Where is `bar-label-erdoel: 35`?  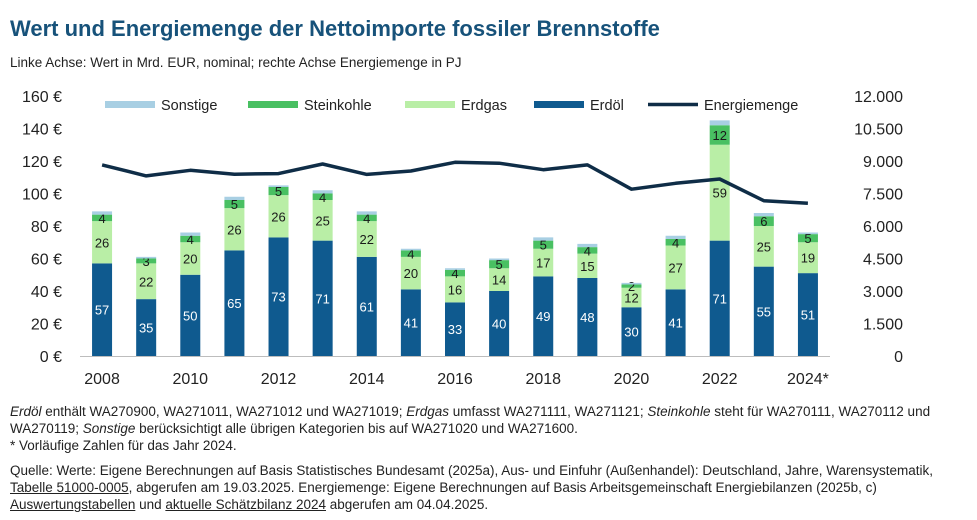 bar-label-erdoel: 35 is located at coordinates (146, 328).